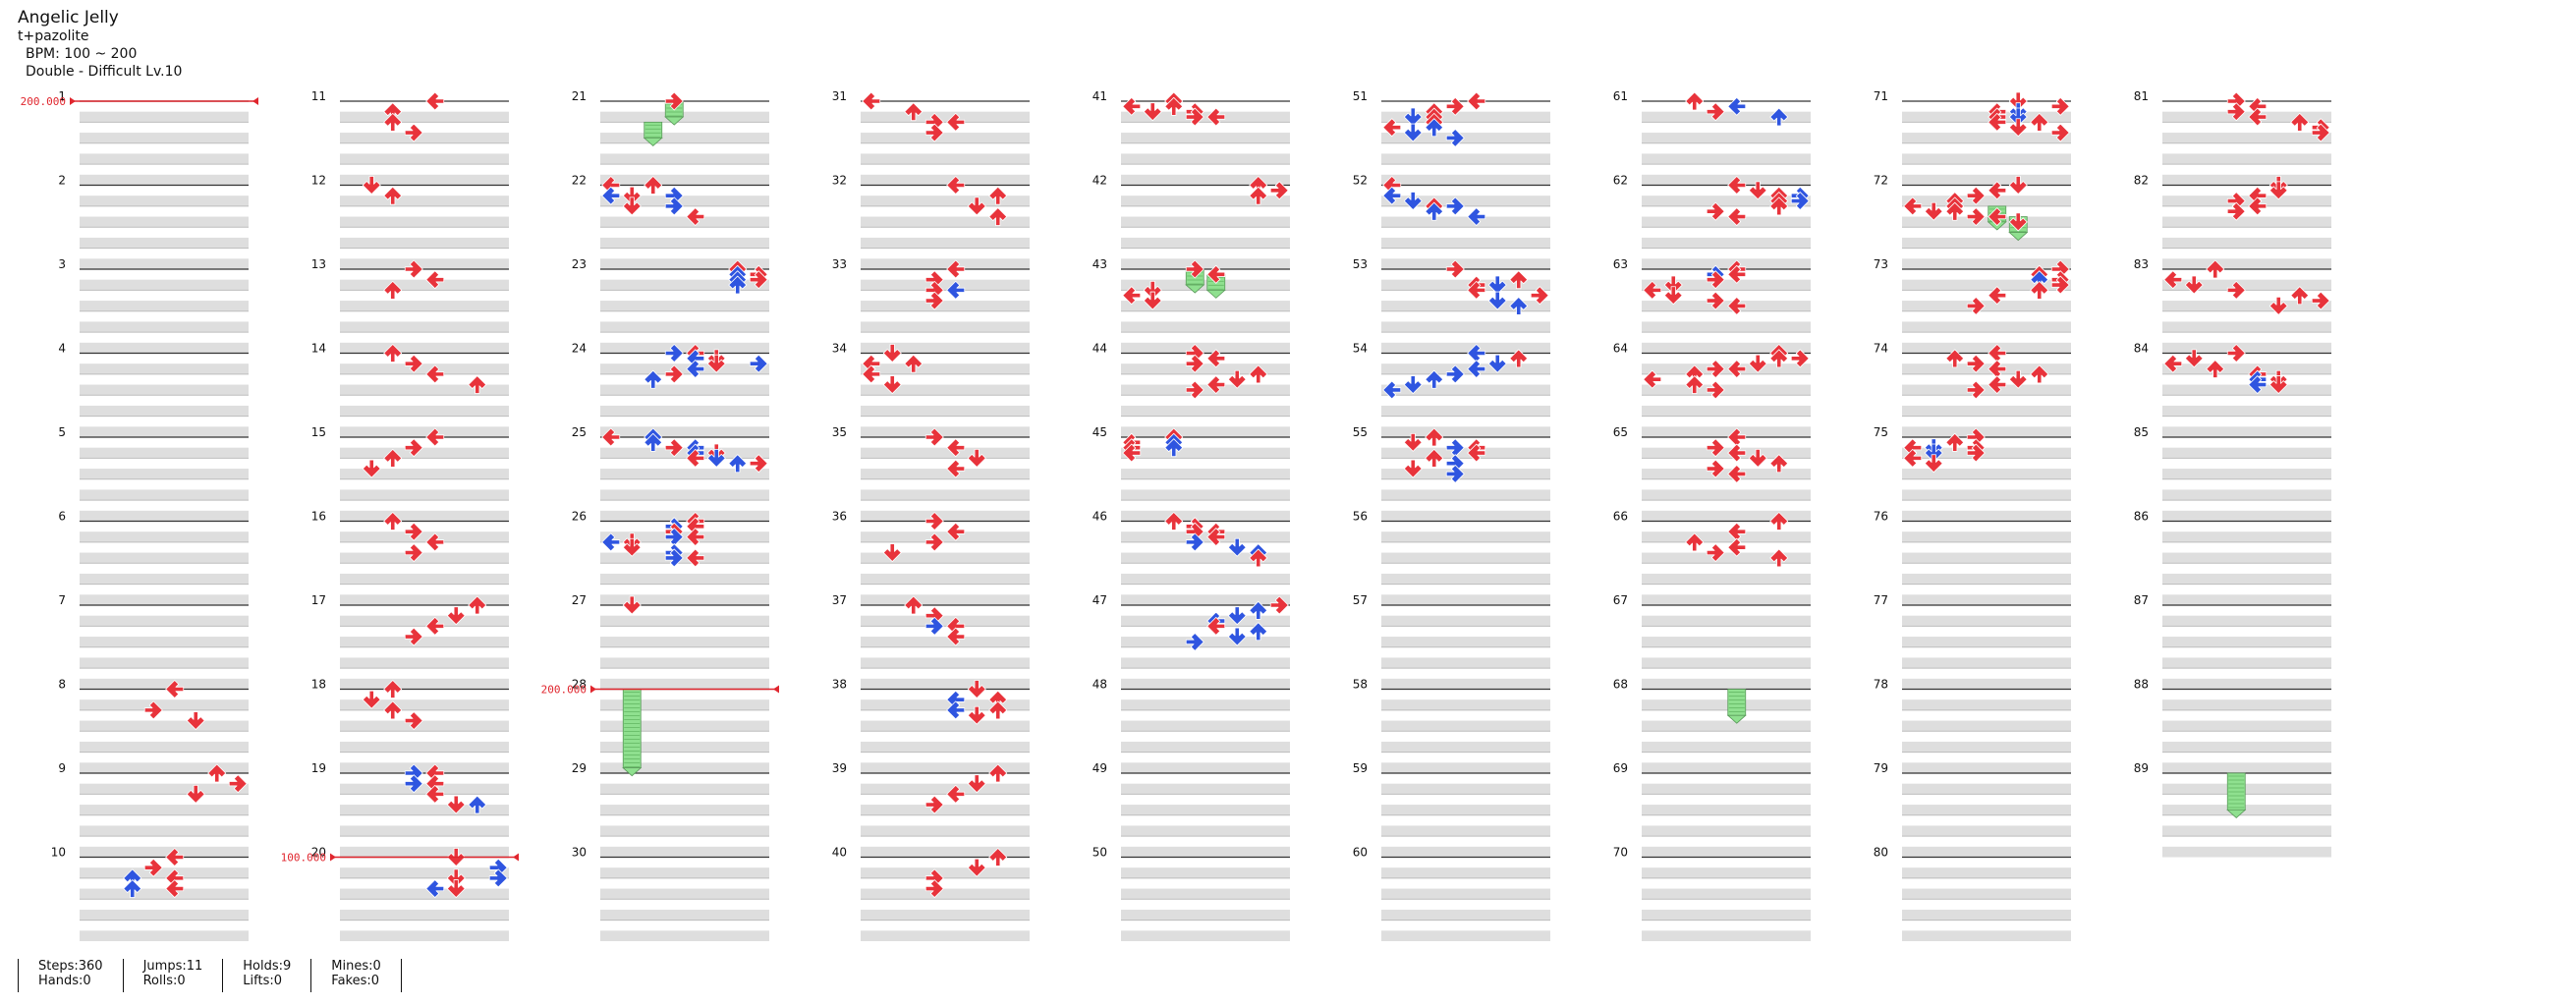 This screenshot has height=1006, width=2576. Describe the element at coordinates (104, 72) in the screenshot. I see `difficulty-level: Double - Difficult Lv.10` at that location.